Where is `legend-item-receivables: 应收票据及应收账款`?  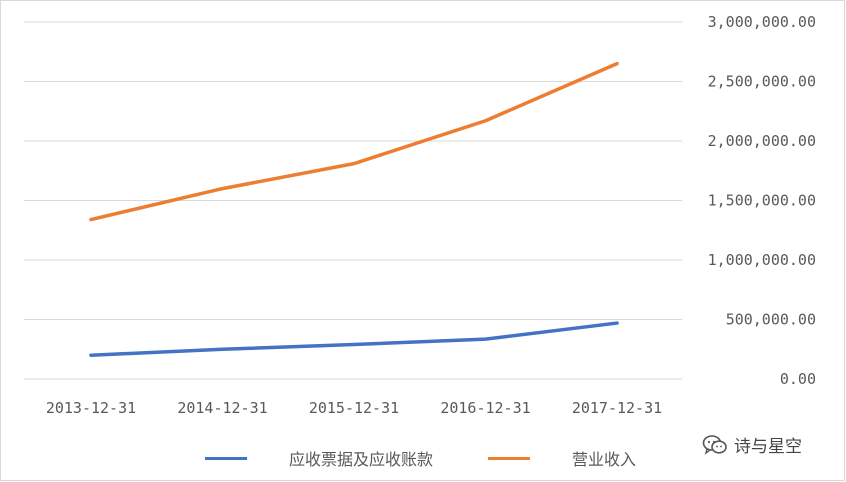
legend-item-receivables: 应收票据及应收账款 is located at coordinates (319, 458).